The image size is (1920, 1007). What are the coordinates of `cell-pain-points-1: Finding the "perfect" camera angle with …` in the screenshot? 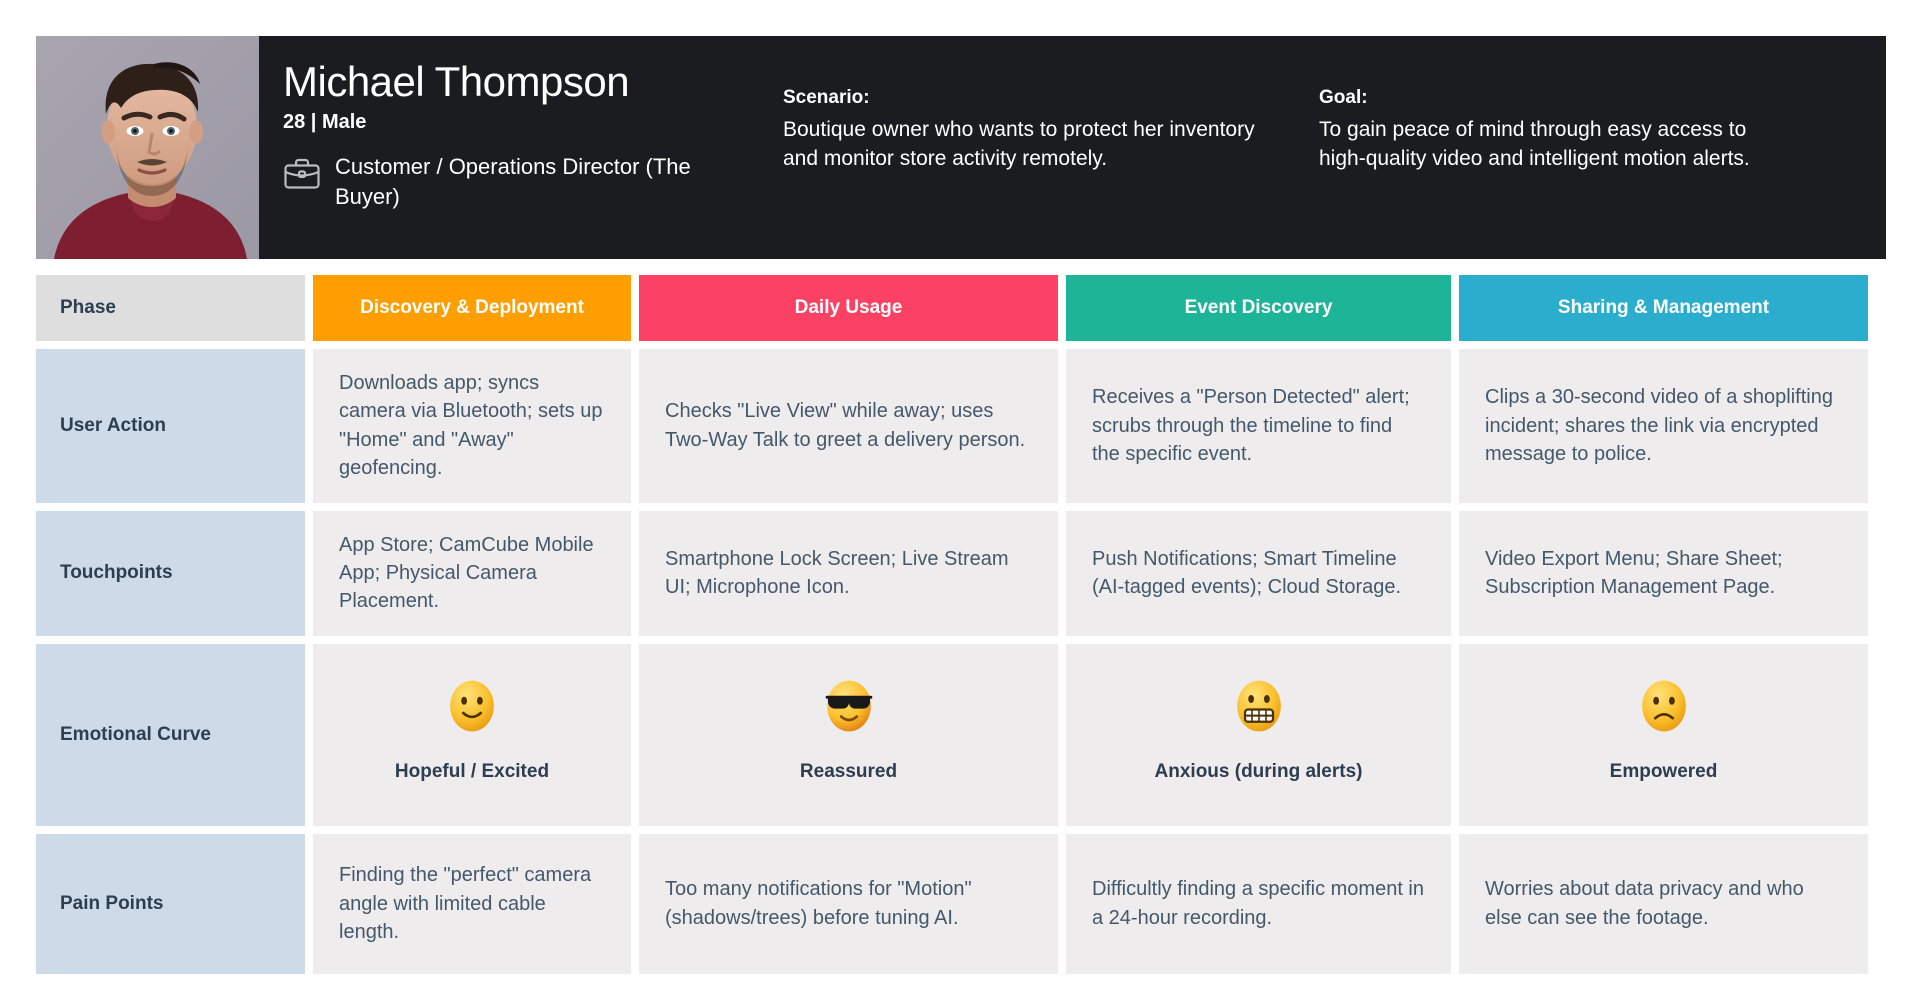 It's located at (472, 903).